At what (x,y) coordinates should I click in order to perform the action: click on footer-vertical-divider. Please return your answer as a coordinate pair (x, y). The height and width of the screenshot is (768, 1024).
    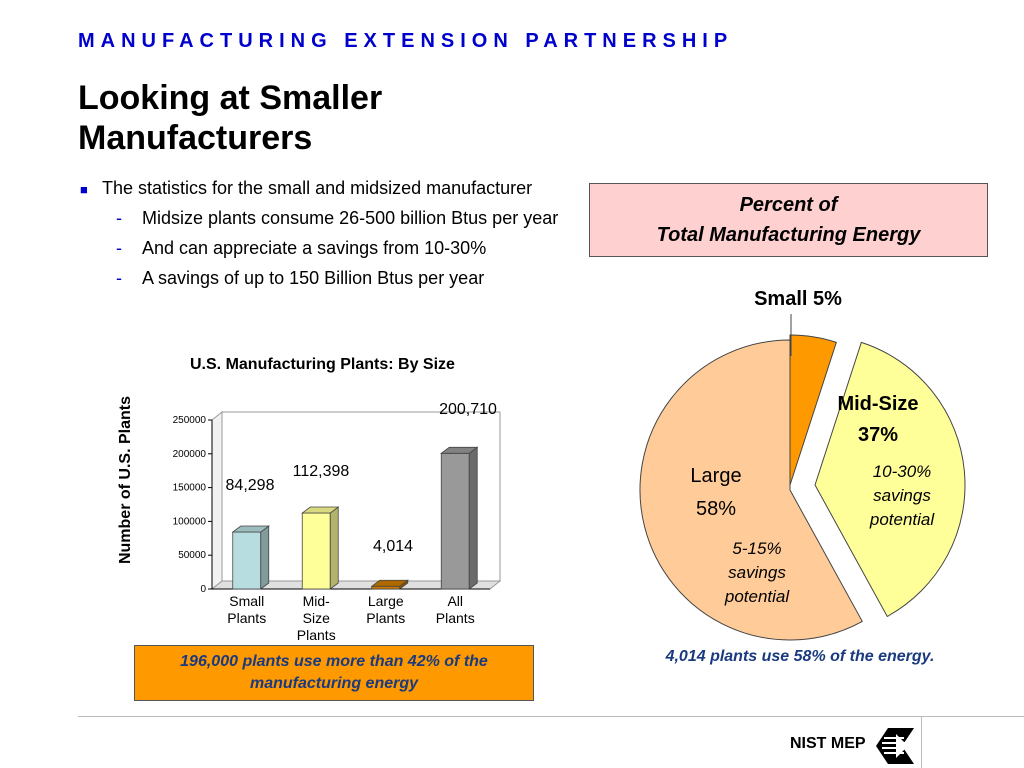
    Looking at the image, I should click on (921, 742).